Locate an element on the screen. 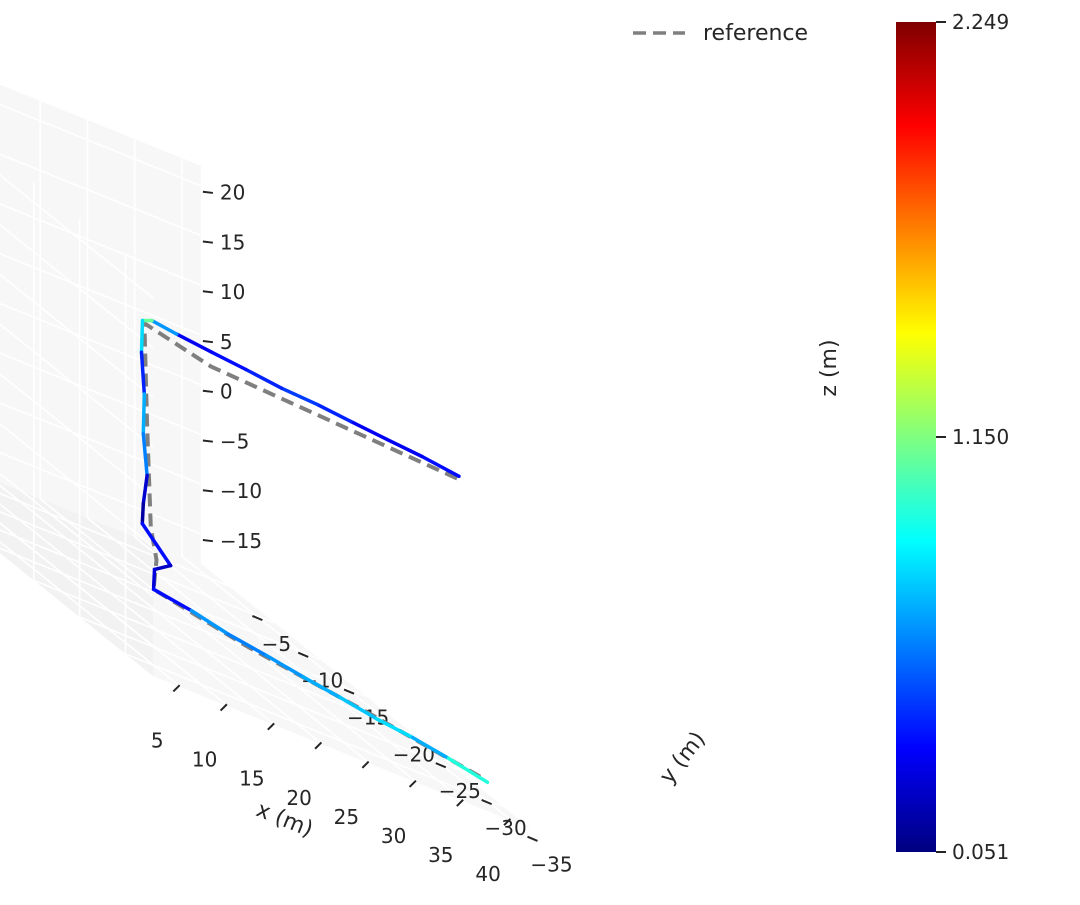  y-tick-label: −5 is located at coordinates (276, 644).